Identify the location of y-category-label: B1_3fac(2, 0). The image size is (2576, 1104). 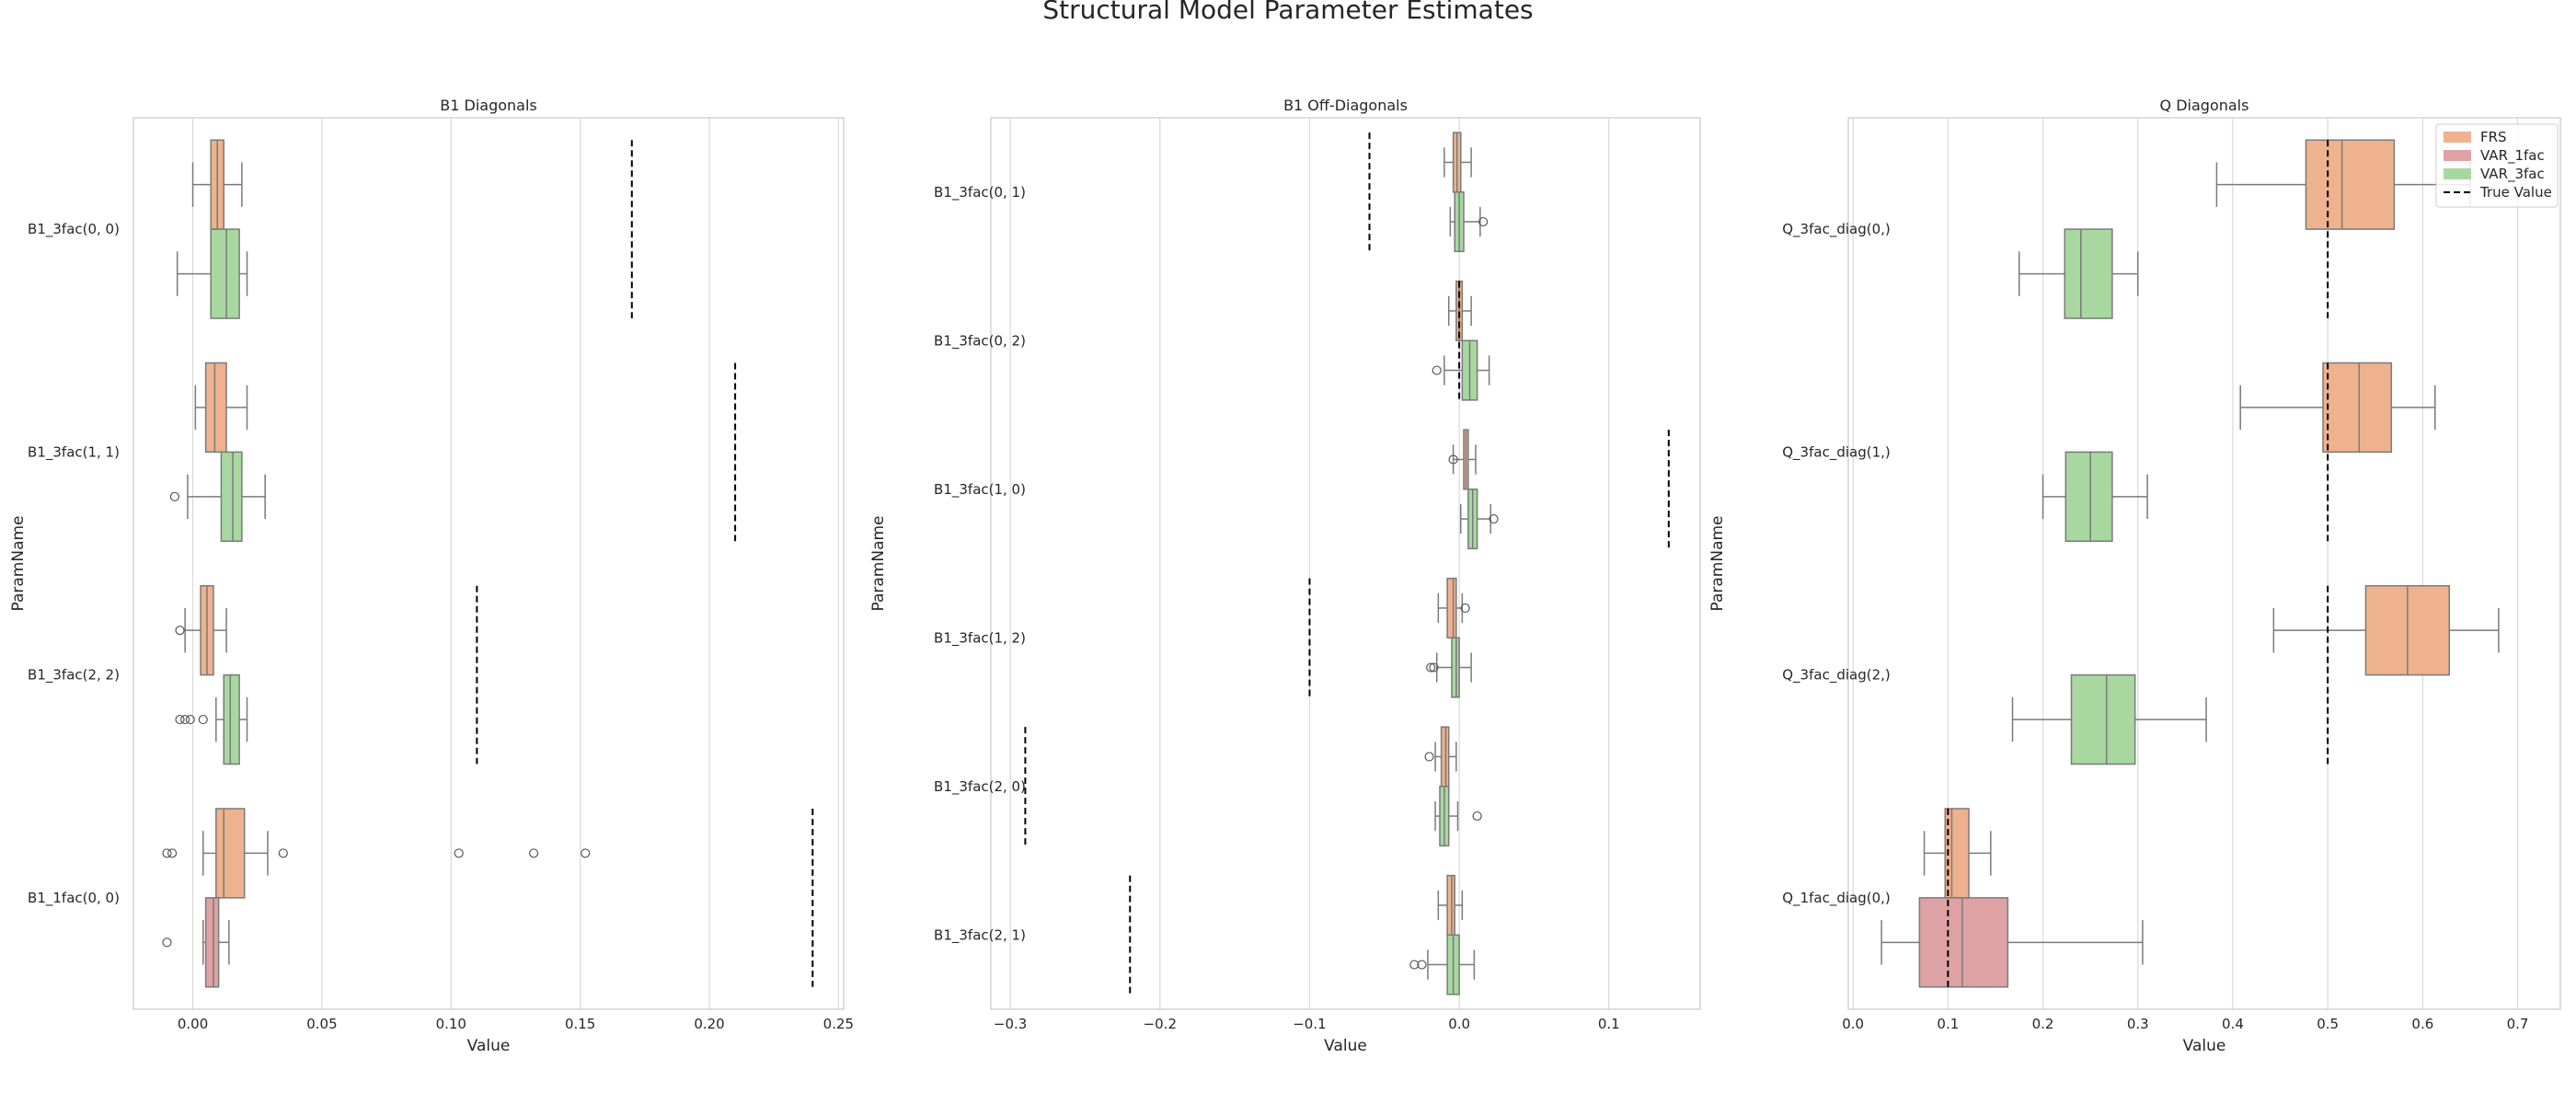
(980, 787).